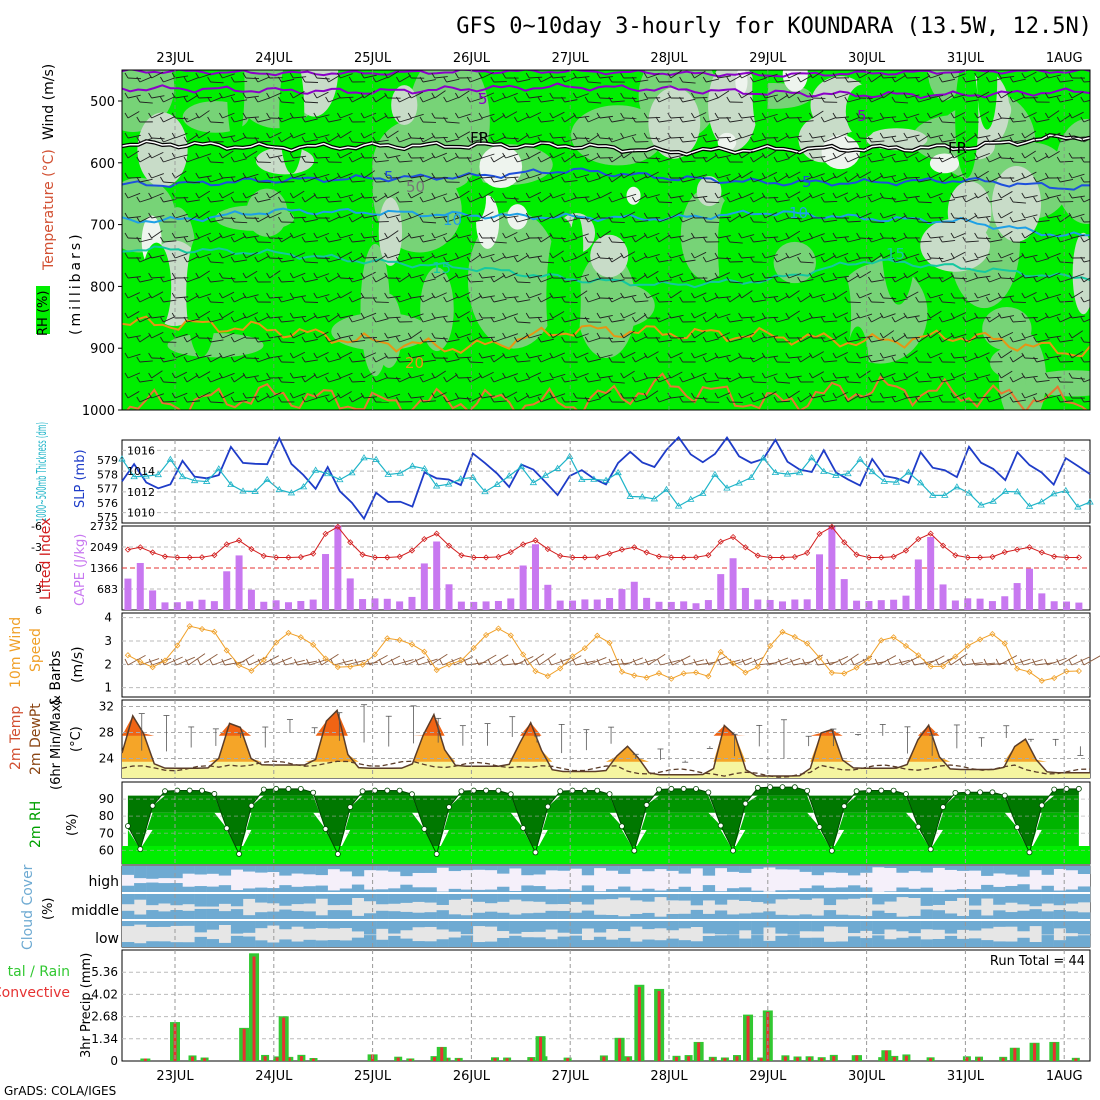 The height and width of the screenshot is (1100, 1100). Describe the element at coordinates (263, 789) in the screenshot. I see `rh-marker` at that location.